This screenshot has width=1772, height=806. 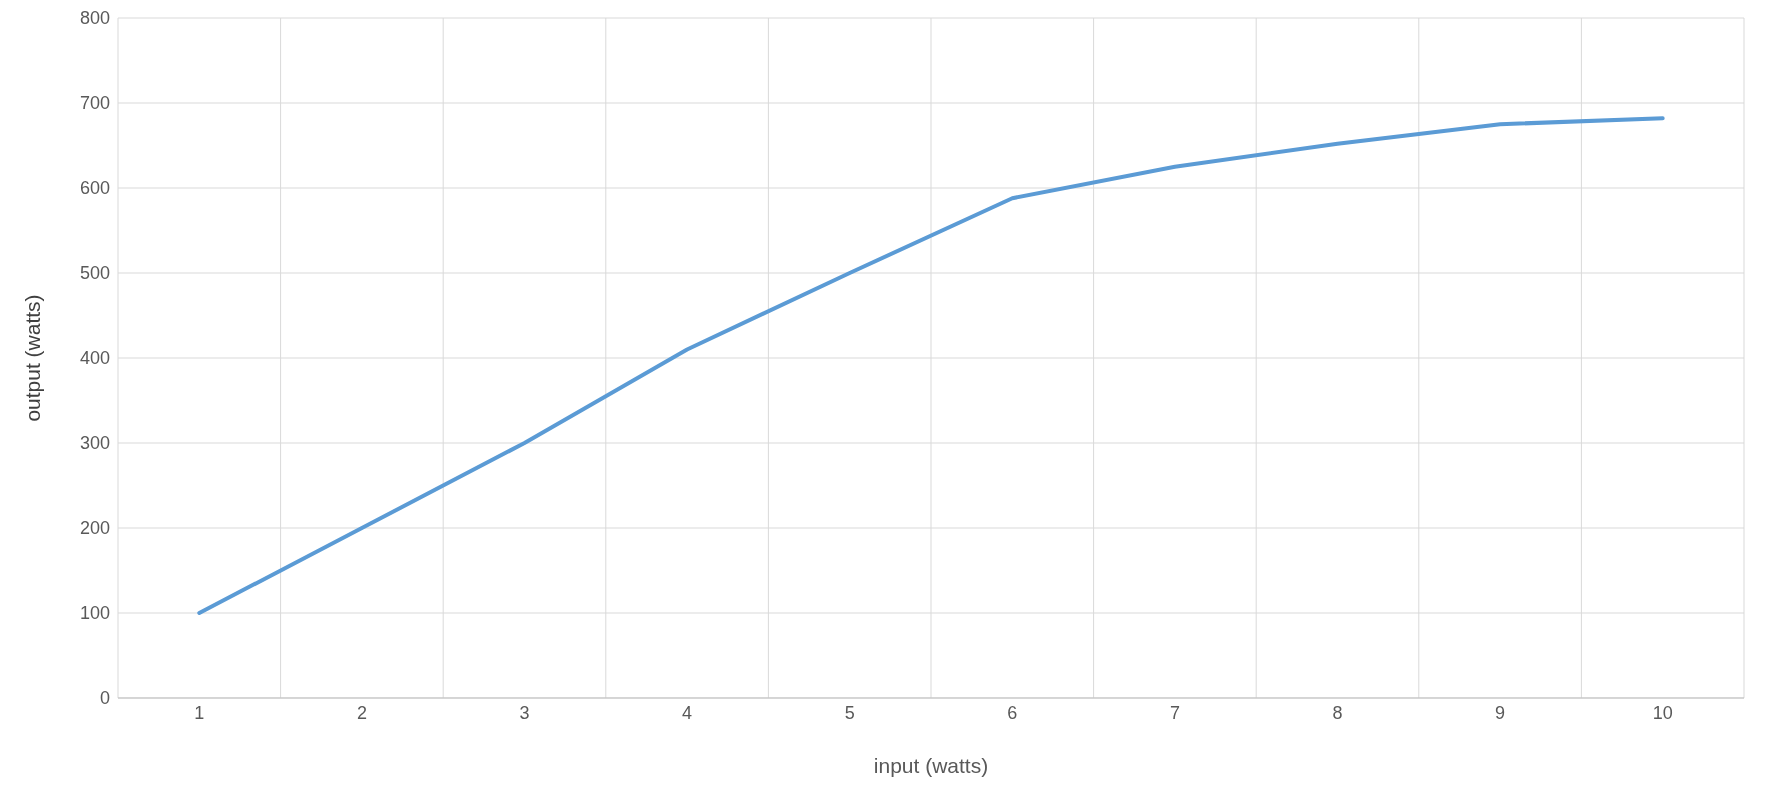 I want to click on x-tick-label: 2, so click(x=361, y=712).